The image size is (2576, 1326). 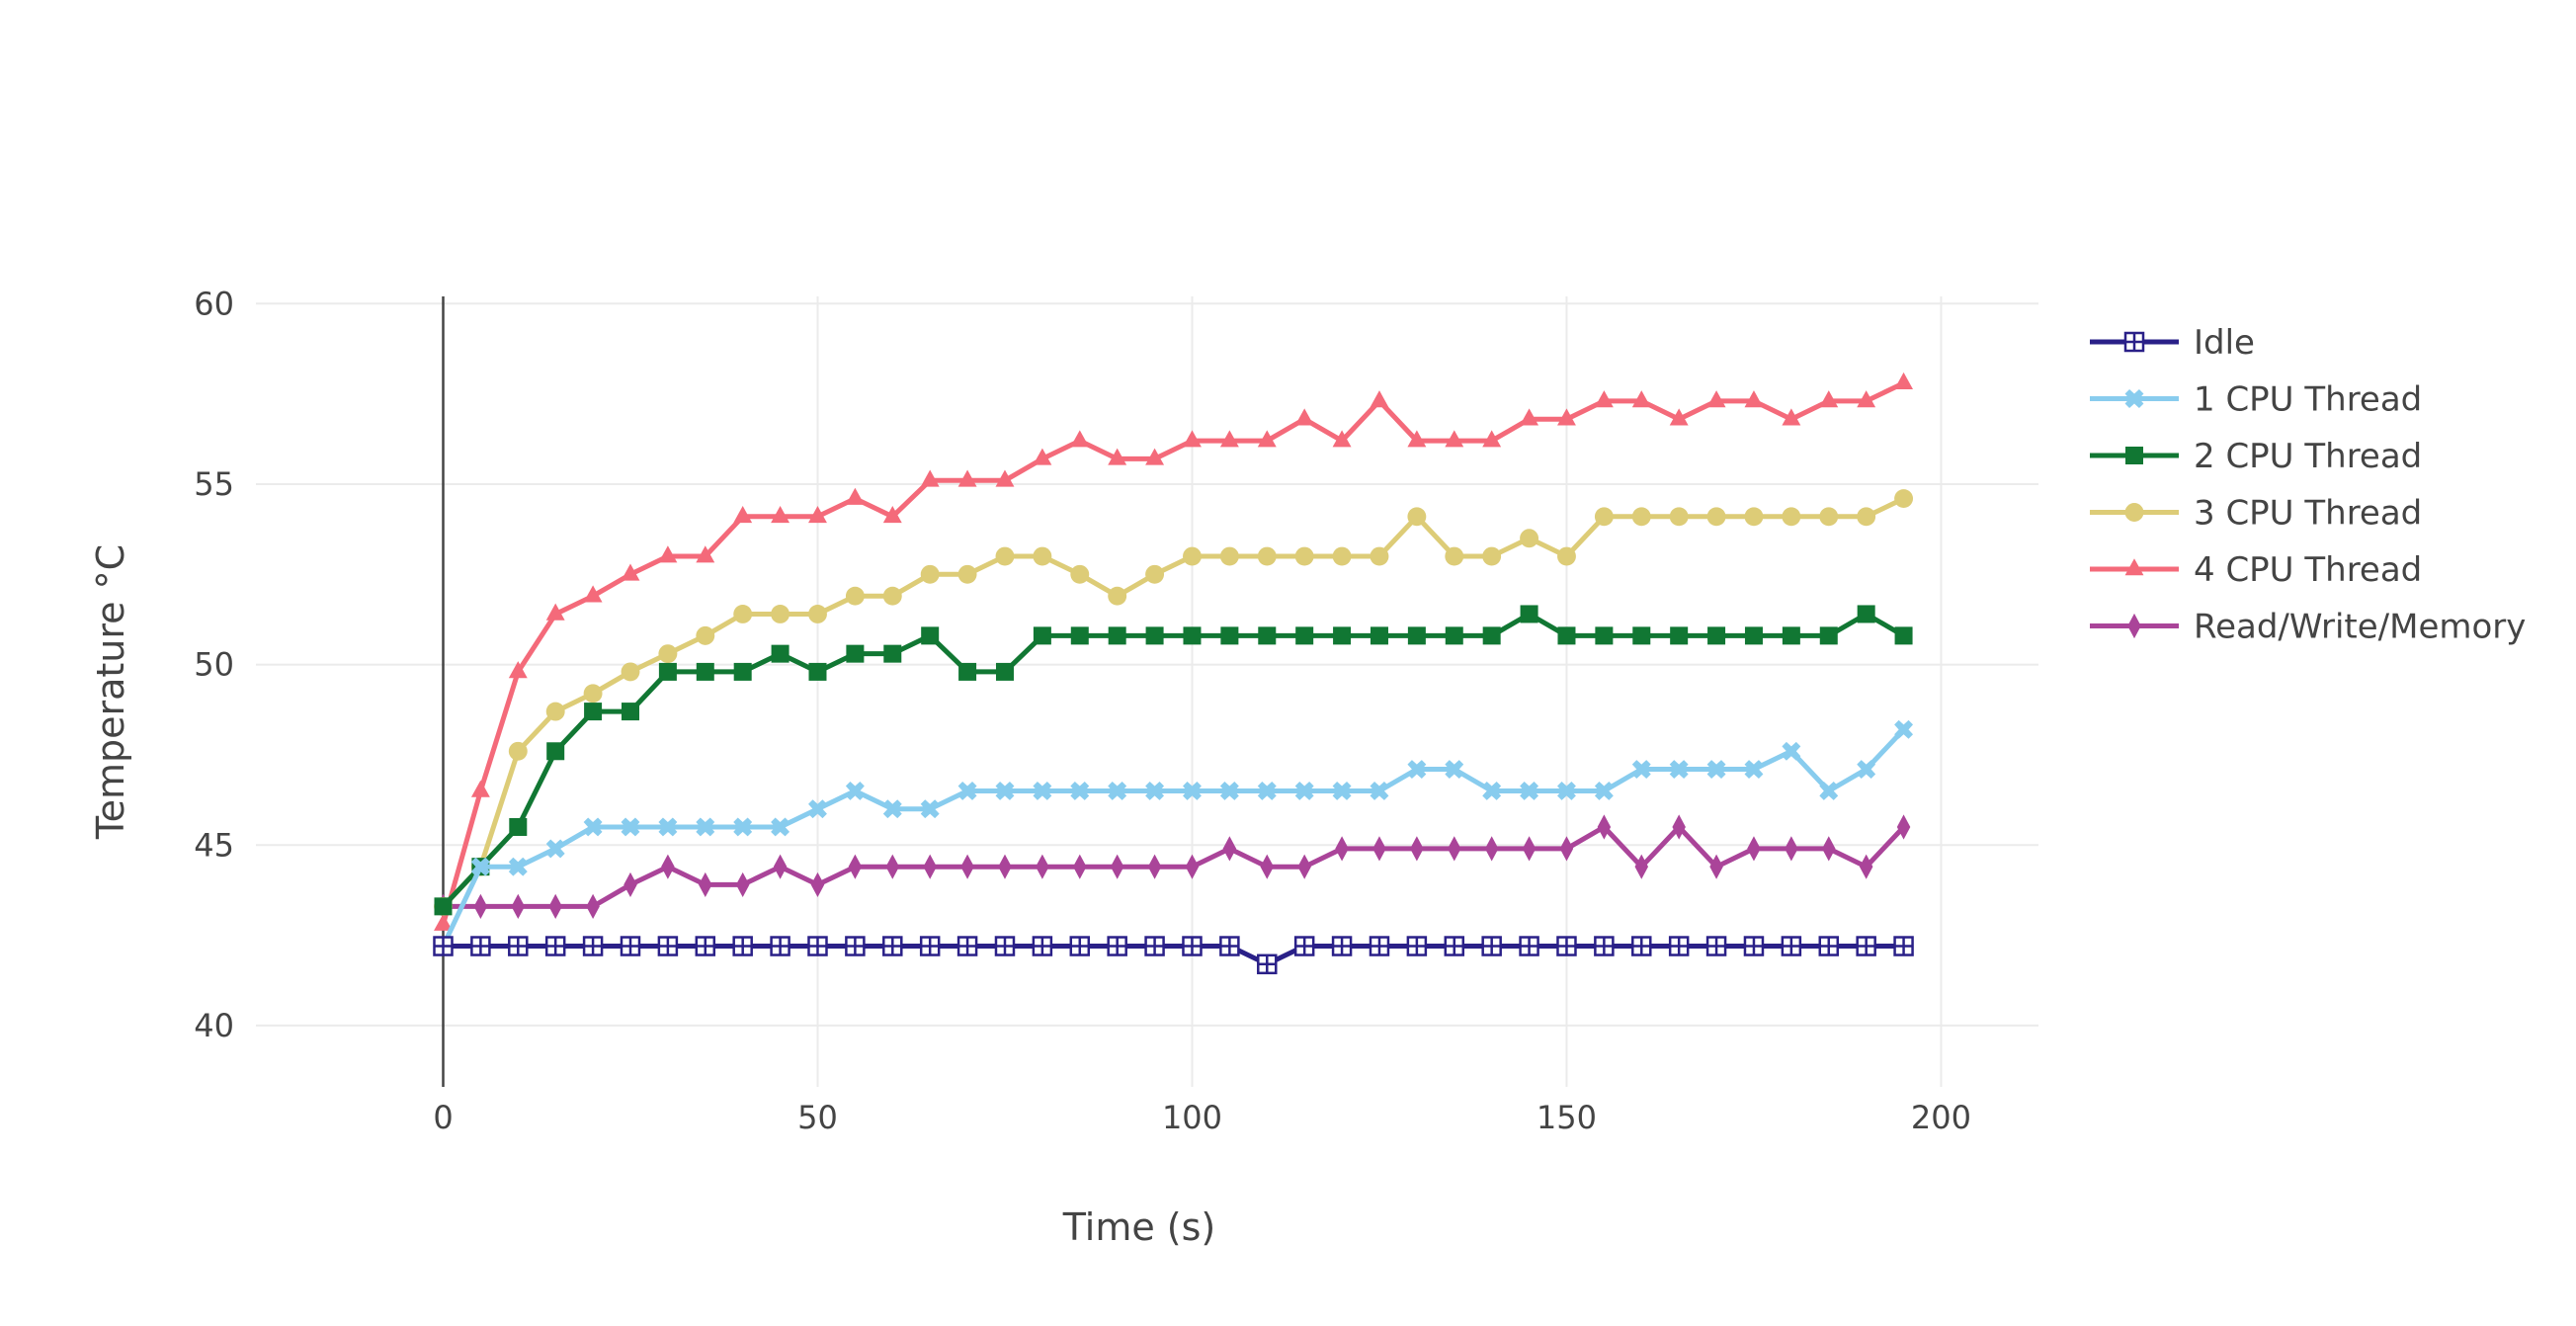 I want to click on x-tick-label: 100, so click(x=1192, y=1117).